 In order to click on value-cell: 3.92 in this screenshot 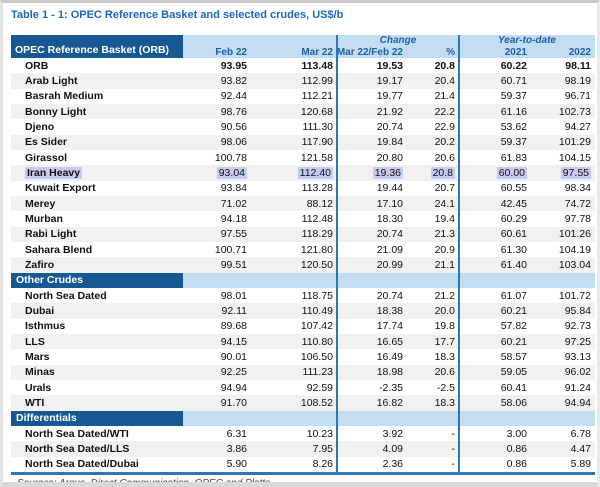, I will do `click(392, 433)`.